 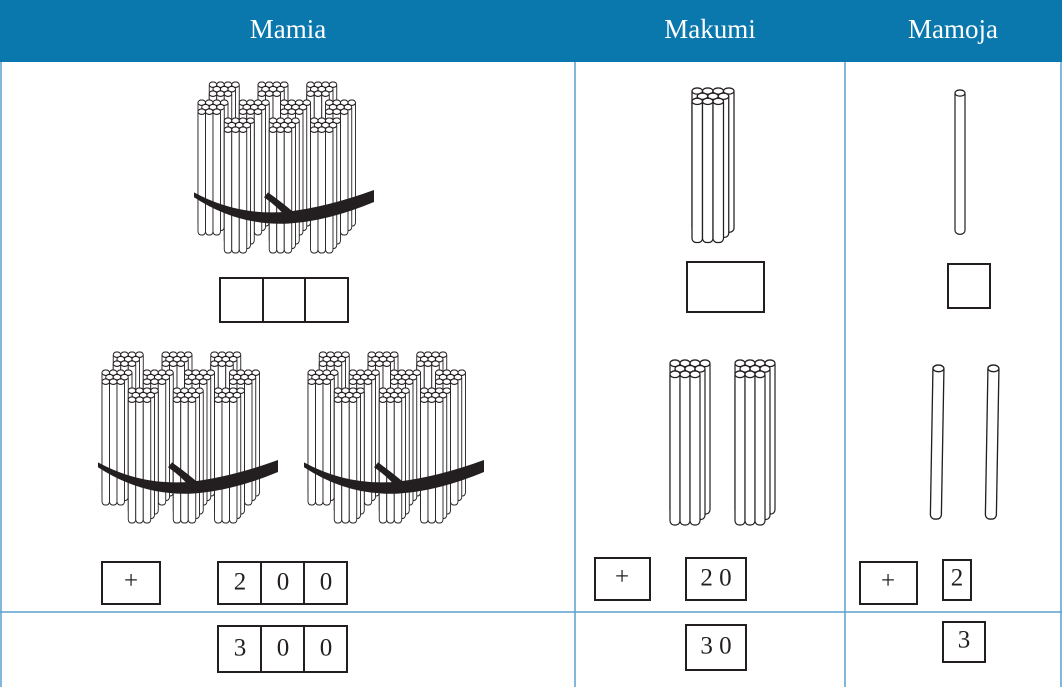 What do you see at coordinates (601, 647) in the screenshot?
I see `total-row: 3 0 0 3 0 3` at bounding box center [601, 647].